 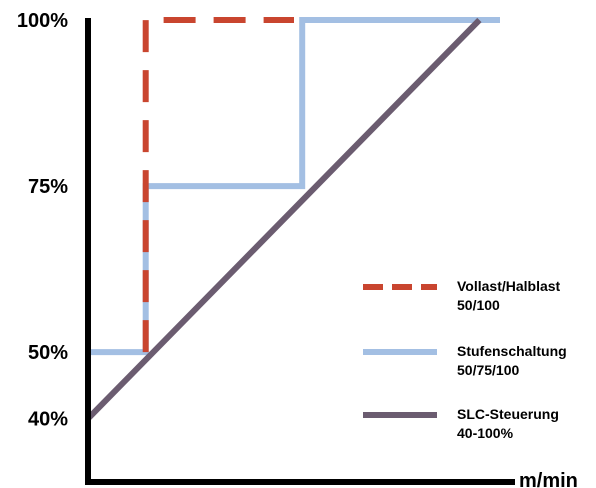 I want to click on y-tick-labels: 100% 75% 50% 40%, so click(x=42, y=220).